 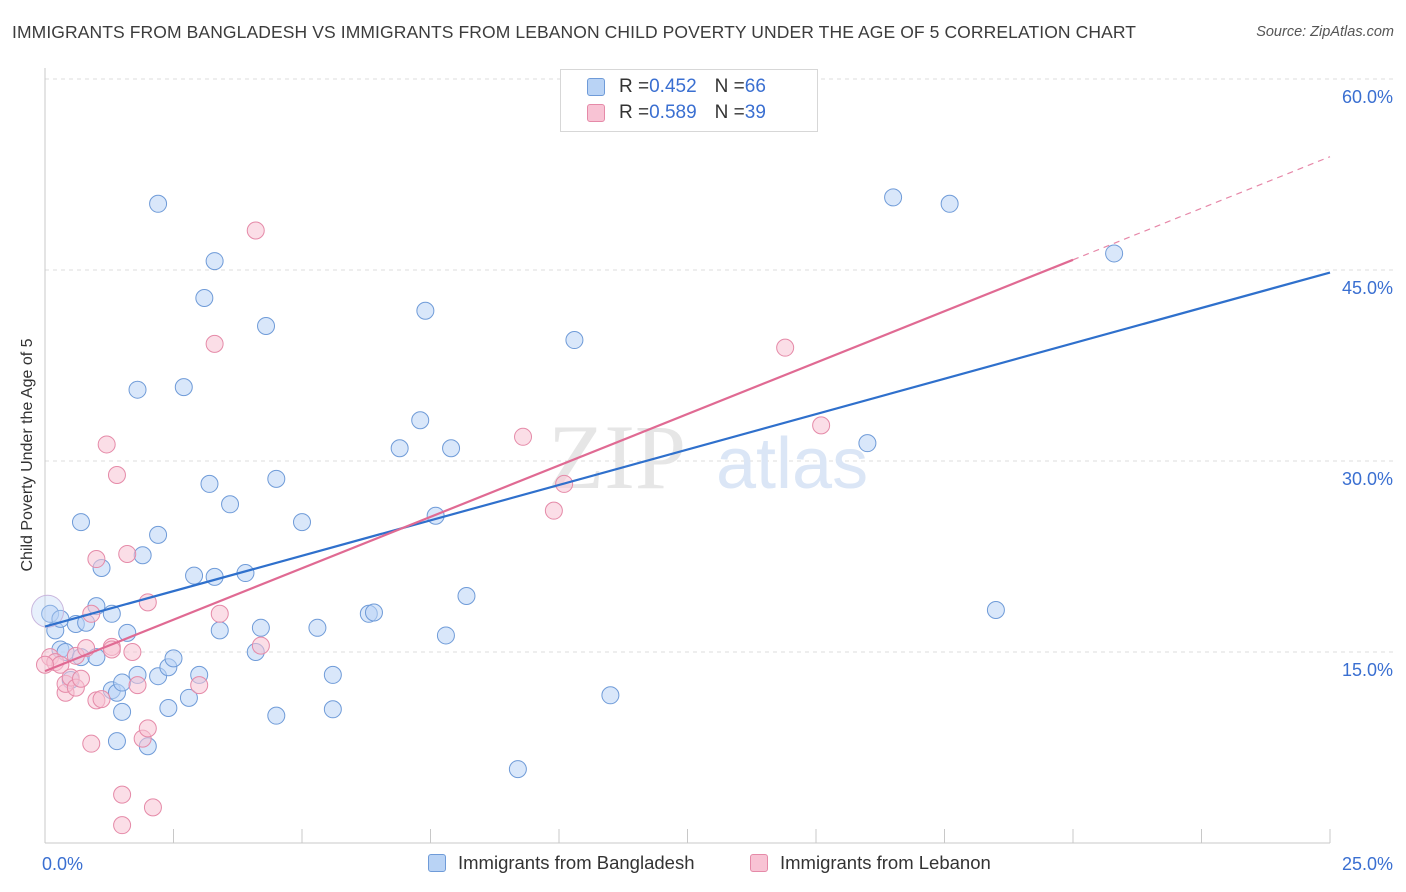 I want to click on bangladesh-point-cluster, so click(x=48, y=611).